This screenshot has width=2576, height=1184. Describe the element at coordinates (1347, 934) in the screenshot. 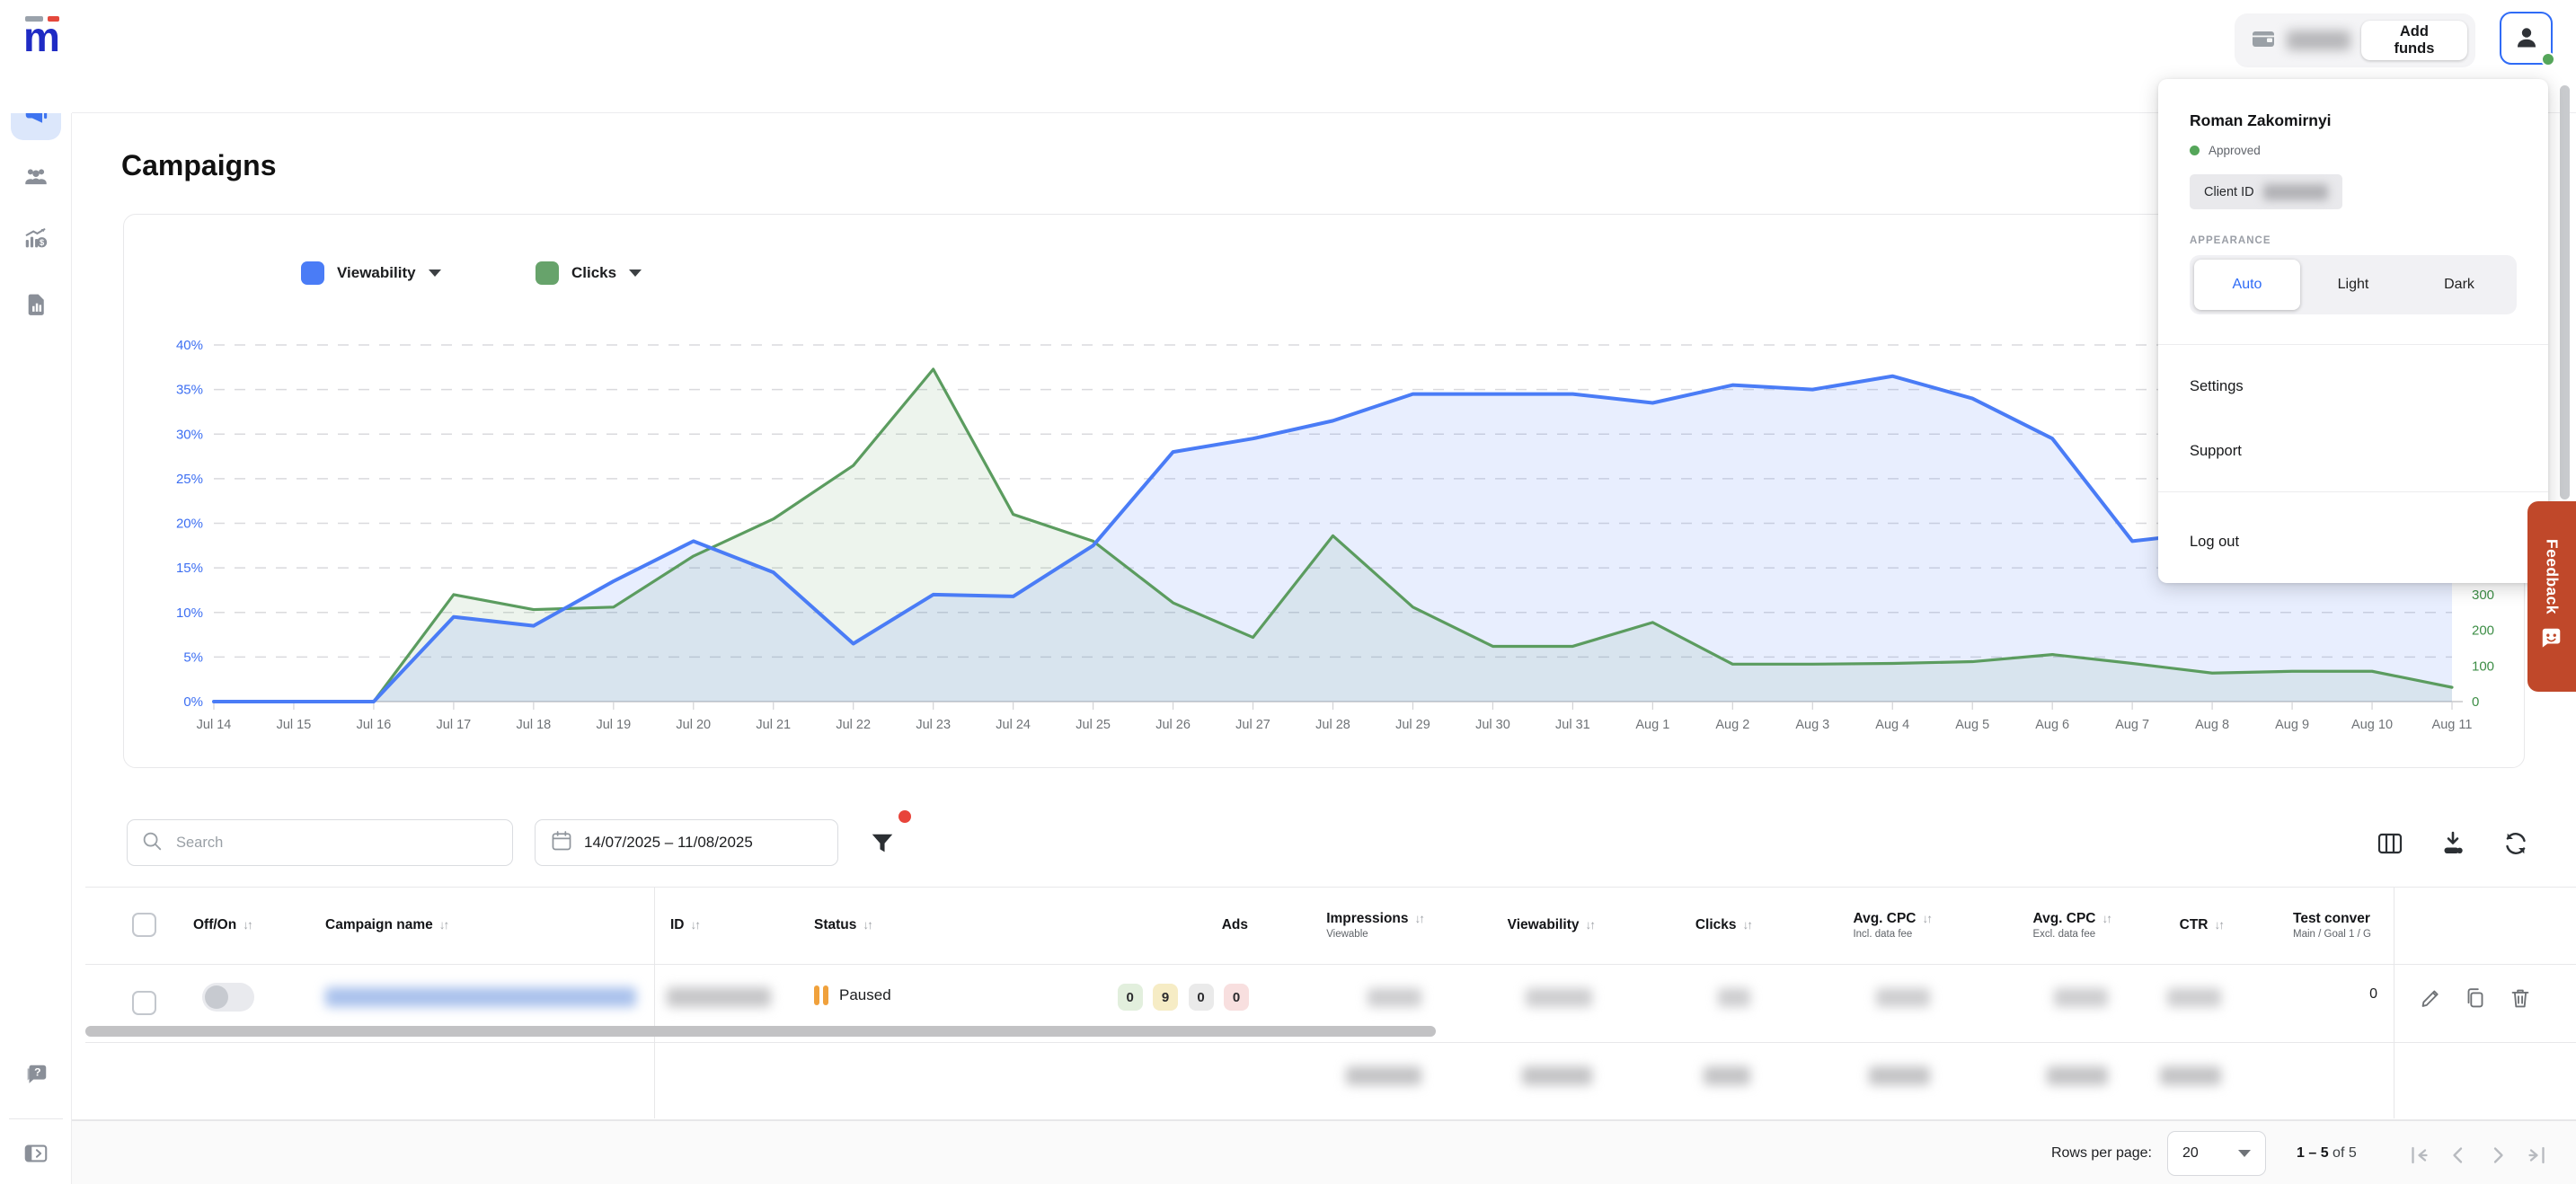

I see `column-sublabel: Viewable` at that location.